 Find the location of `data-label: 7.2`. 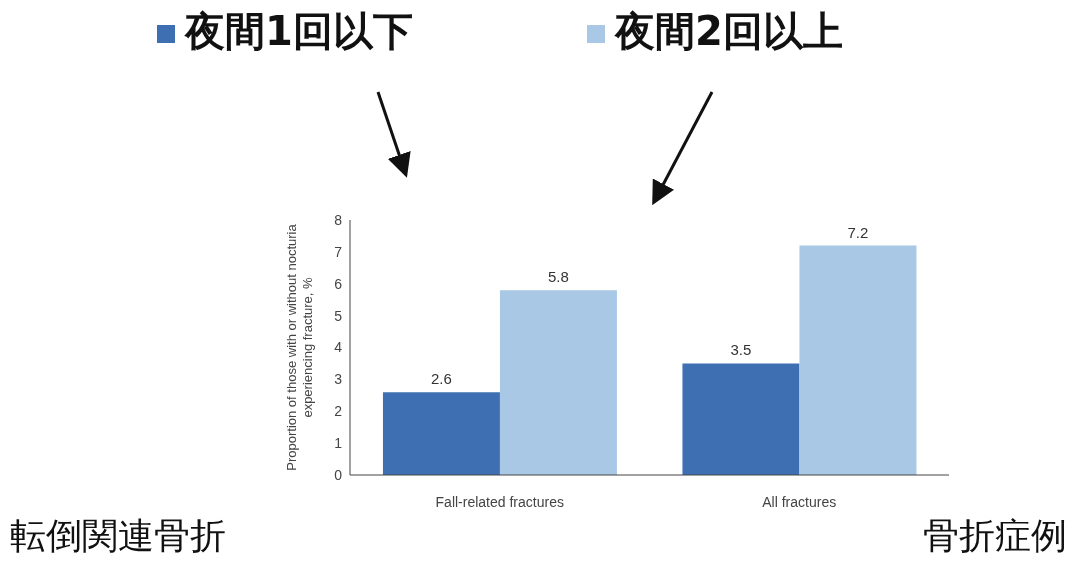

data-label: 7.2 is located at coordinates (858, 232).